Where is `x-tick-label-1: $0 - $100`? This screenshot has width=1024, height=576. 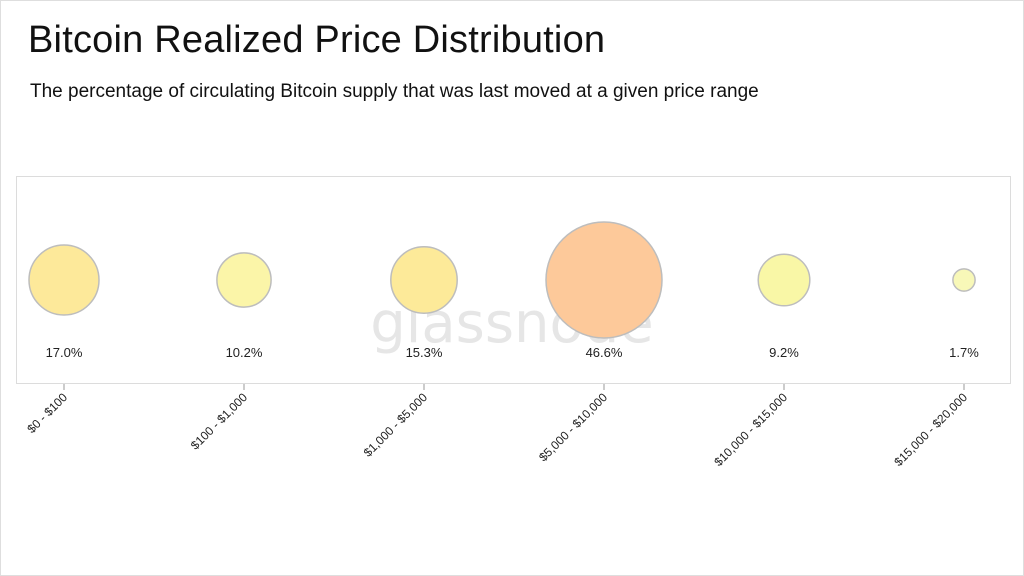 x-tick-label-1: $0 - $100 is located at coordinates (47, 413).